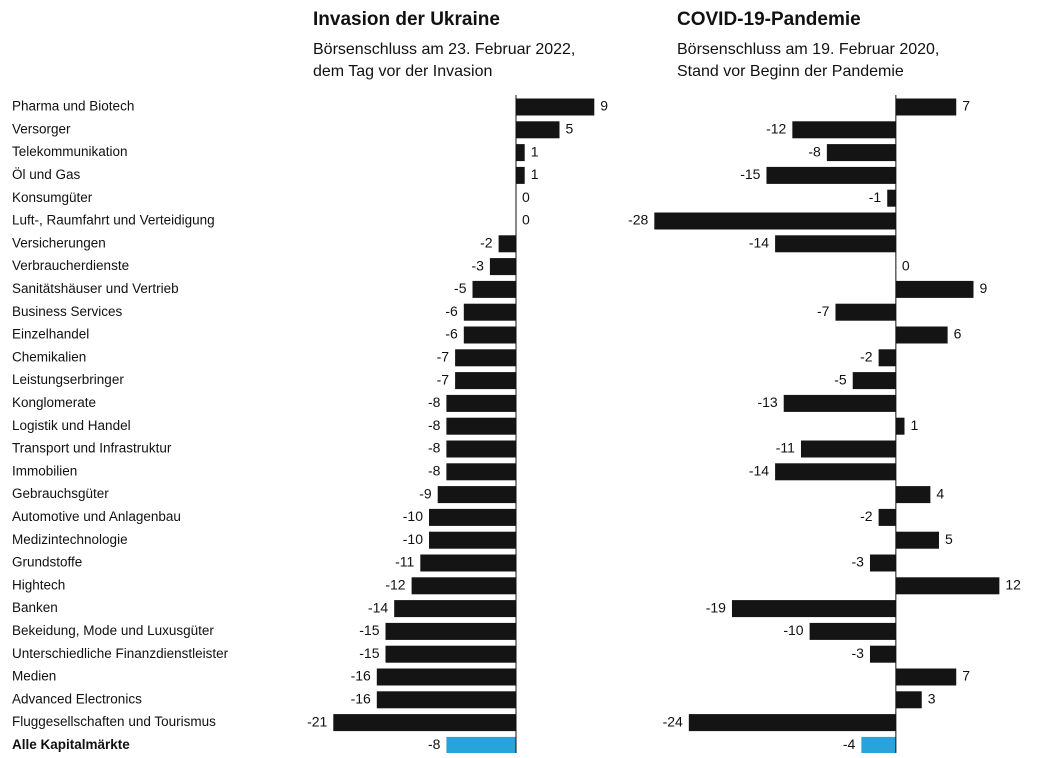 The height and width of the screenshot is (758, 1040). Describe the element at coordinates (460, 288) in the screenshot. I see `value-label: -5` at that location.